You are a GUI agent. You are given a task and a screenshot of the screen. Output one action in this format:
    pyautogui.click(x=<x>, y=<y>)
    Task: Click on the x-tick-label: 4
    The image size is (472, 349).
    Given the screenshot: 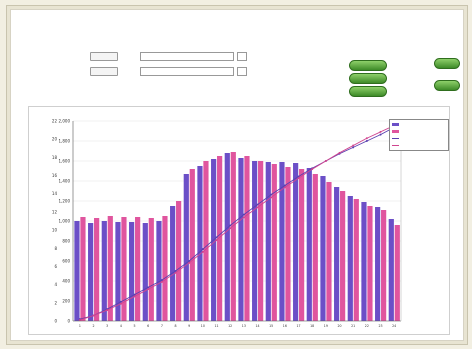 What is the action you would take?
    pyautogui.click(x=121, y=326)
    